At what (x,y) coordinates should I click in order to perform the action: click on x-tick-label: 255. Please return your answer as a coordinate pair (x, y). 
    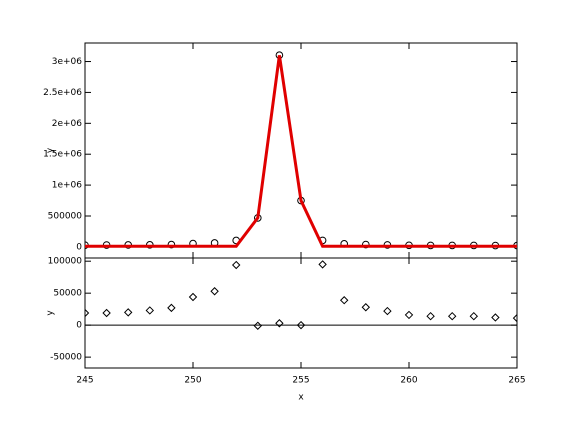
    Looking at the image, I should click on (300, 381).